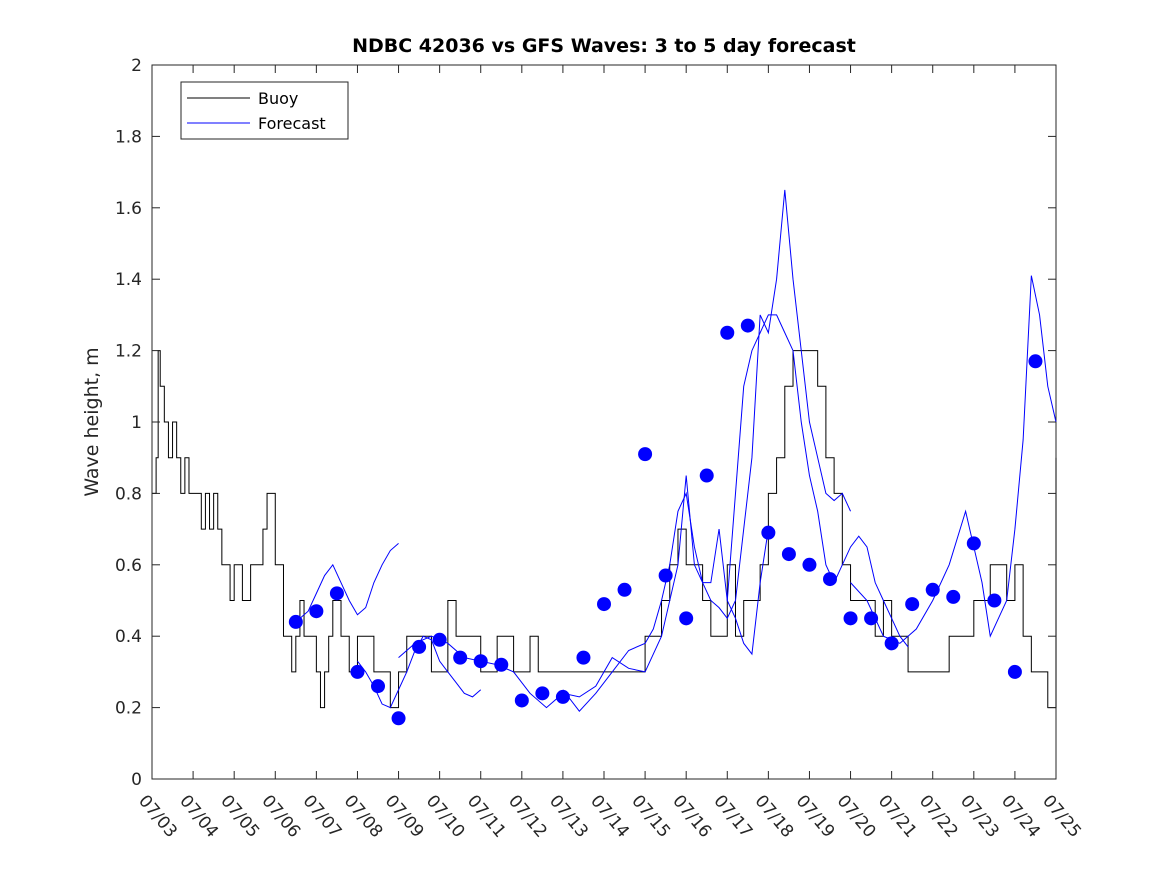  Describe the element at coordinates (128, 137) in the screenshot. I see `y-tick-label: 1.8` at that location.